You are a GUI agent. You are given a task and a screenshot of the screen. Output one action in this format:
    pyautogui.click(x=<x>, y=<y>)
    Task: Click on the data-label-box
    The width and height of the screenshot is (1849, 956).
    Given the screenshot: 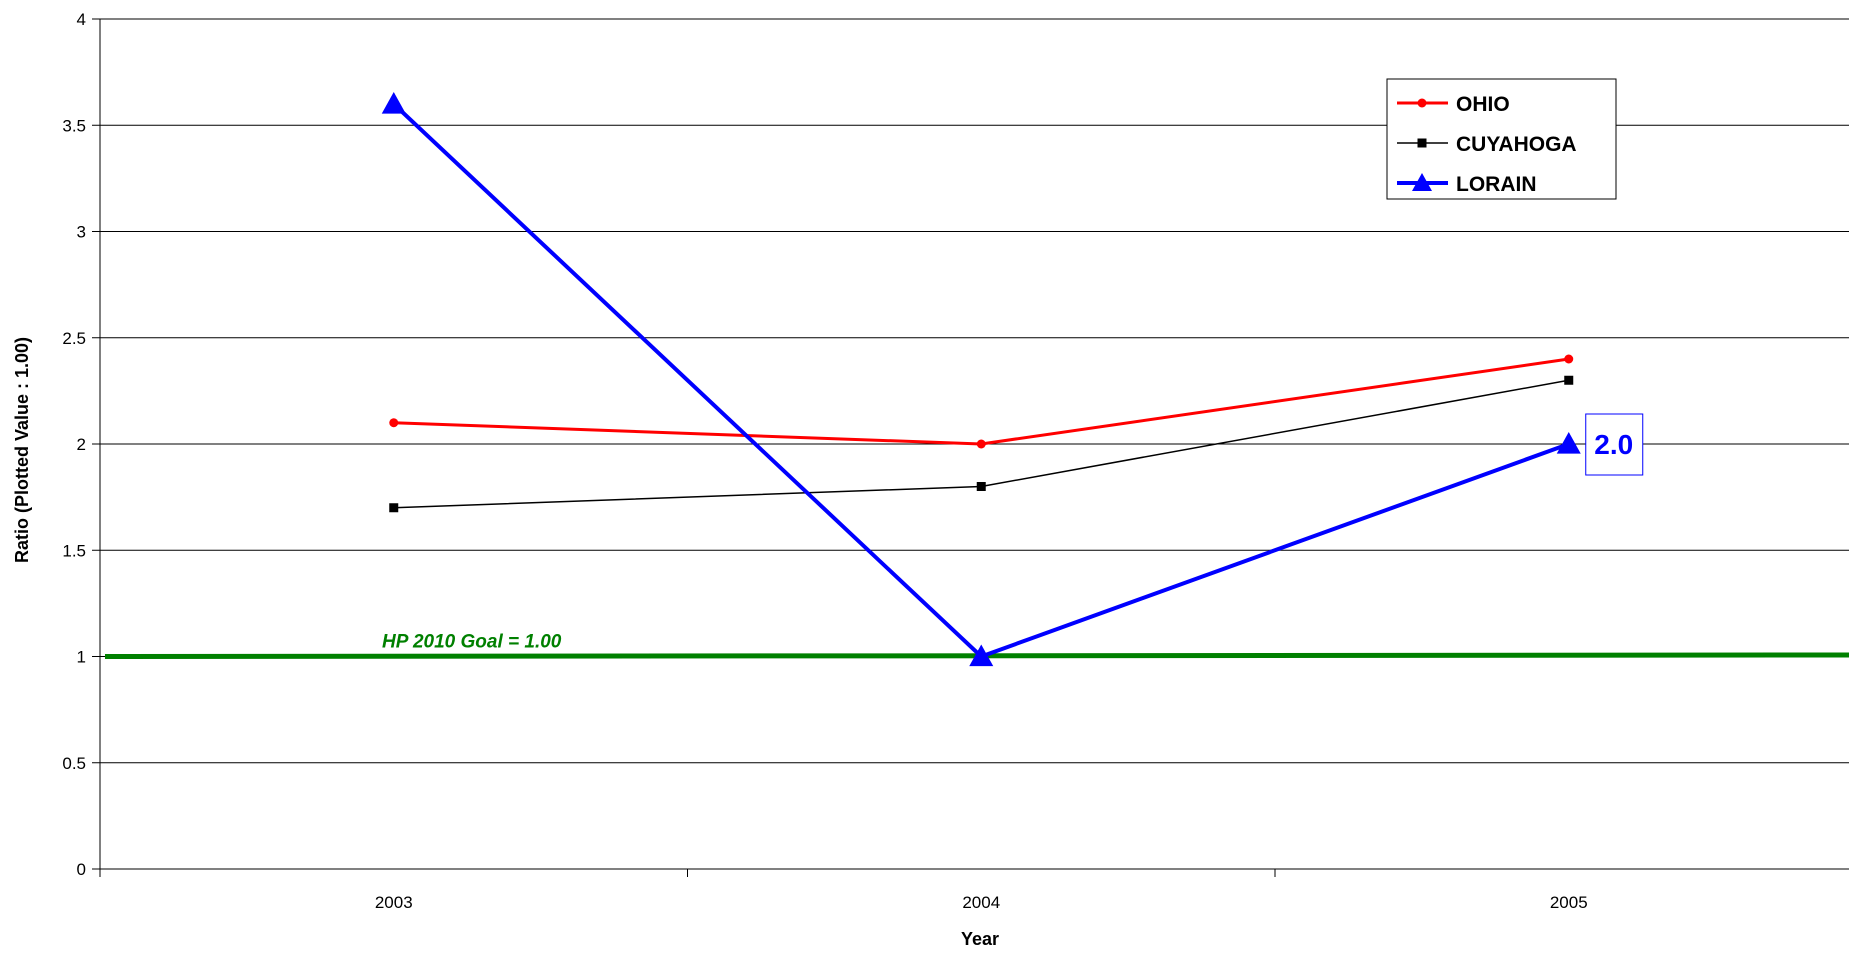 What is the action you would take?
    pyautogui.click(x=1614, y=444)
    